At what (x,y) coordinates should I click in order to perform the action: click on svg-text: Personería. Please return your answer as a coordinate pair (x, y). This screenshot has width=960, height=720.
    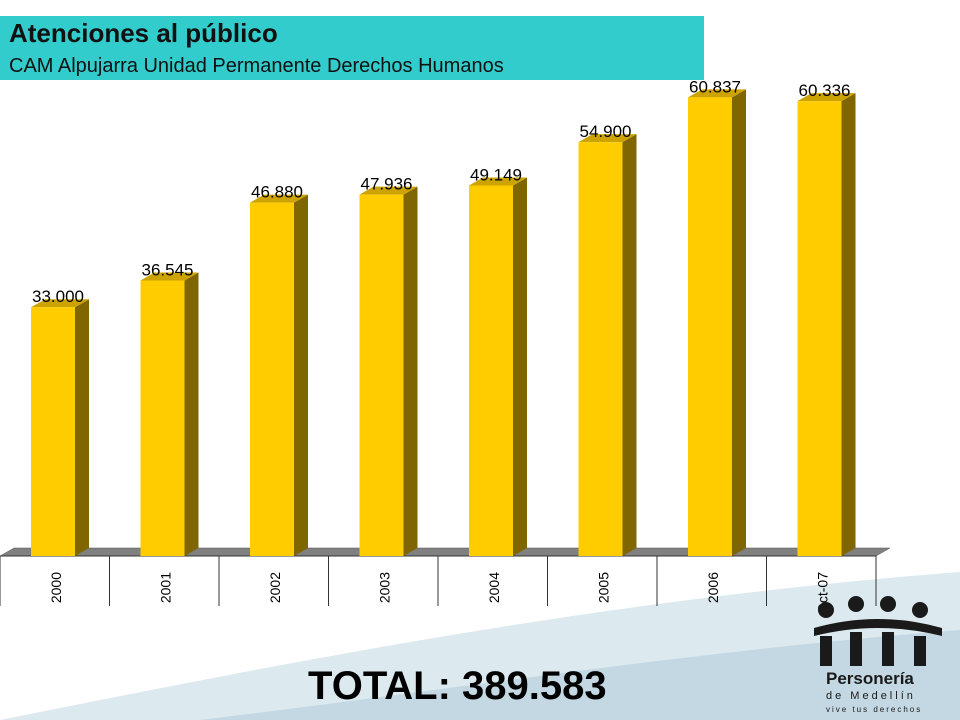
    Looking at the image, I should click on (870, 678).